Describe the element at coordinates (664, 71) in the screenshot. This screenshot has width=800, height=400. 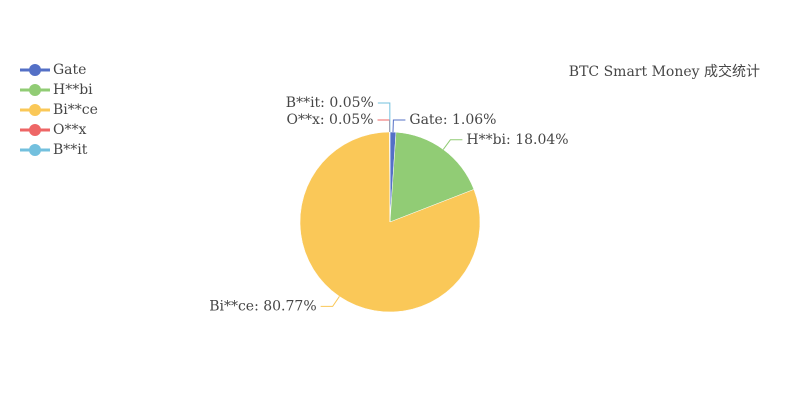
I see `chart-title: BTC Smart Money 成交统计` at that location.